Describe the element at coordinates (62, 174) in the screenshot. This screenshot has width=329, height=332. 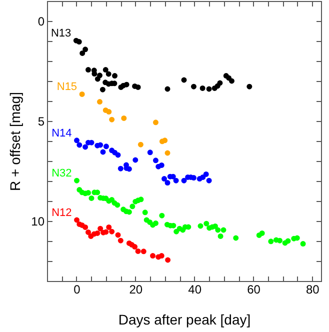
I see `series-label: N32` at that location.